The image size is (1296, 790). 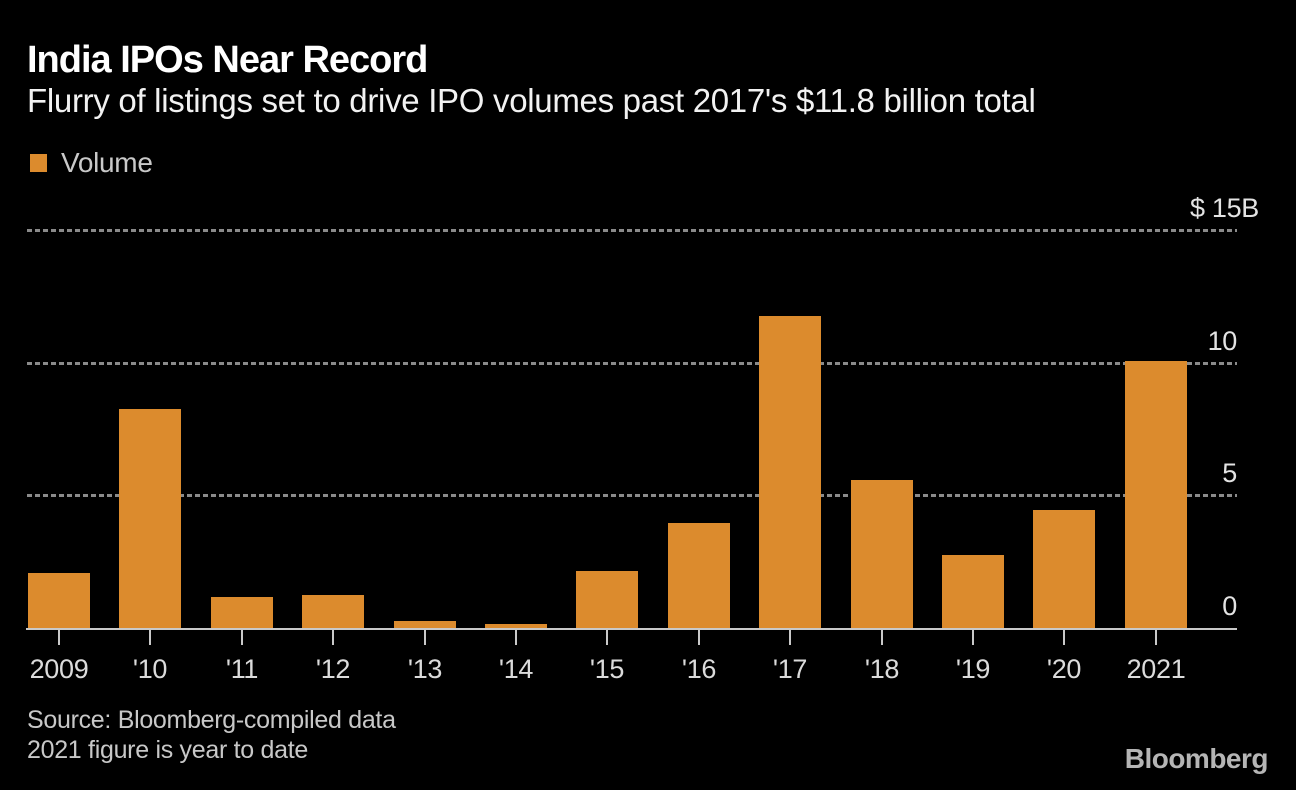 What do you see at coordinates (882, 669) in the screenshot?
I see `x-axis-label-18: '18` at bounding box center [882, 669].